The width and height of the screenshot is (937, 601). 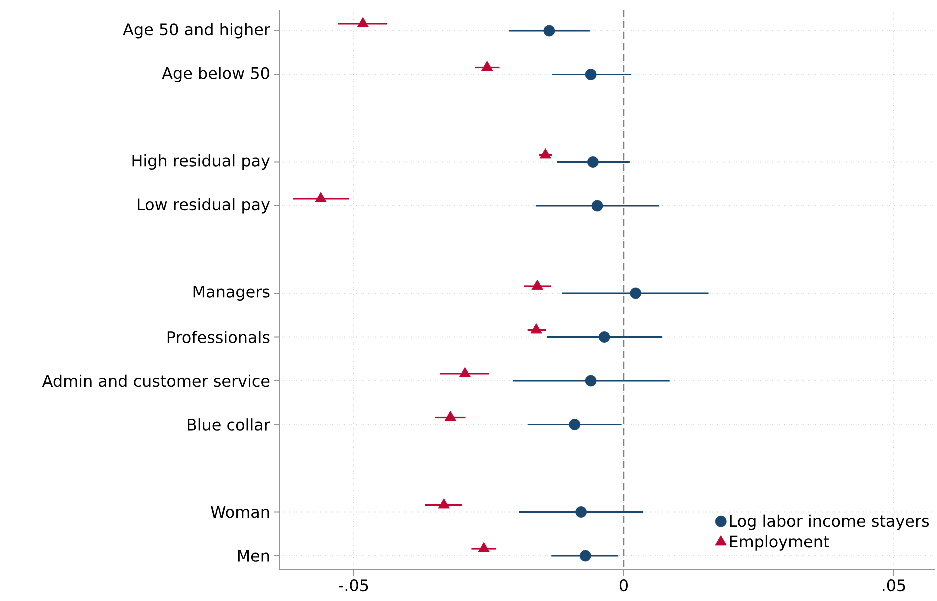 I want to click on y-tick-label: Blue collar, so click(x=229, y=424).